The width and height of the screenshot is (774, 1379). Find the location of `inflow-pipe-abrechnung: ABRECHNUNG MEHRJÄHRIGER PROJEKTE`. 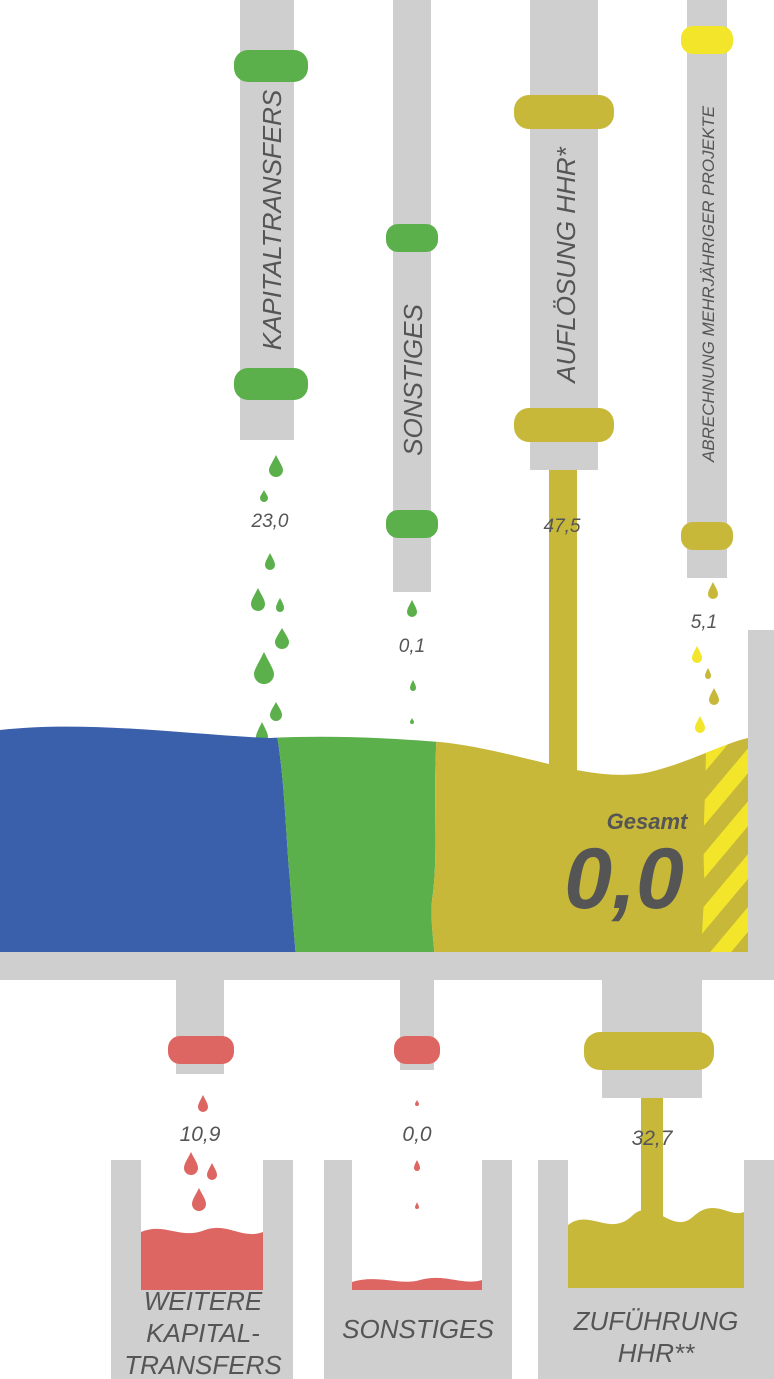

inflow-pipe-abrechnung: ABRECHNUNG MEHRJÄHRIGER PROJEKTE is located at coordinates (707, 289).